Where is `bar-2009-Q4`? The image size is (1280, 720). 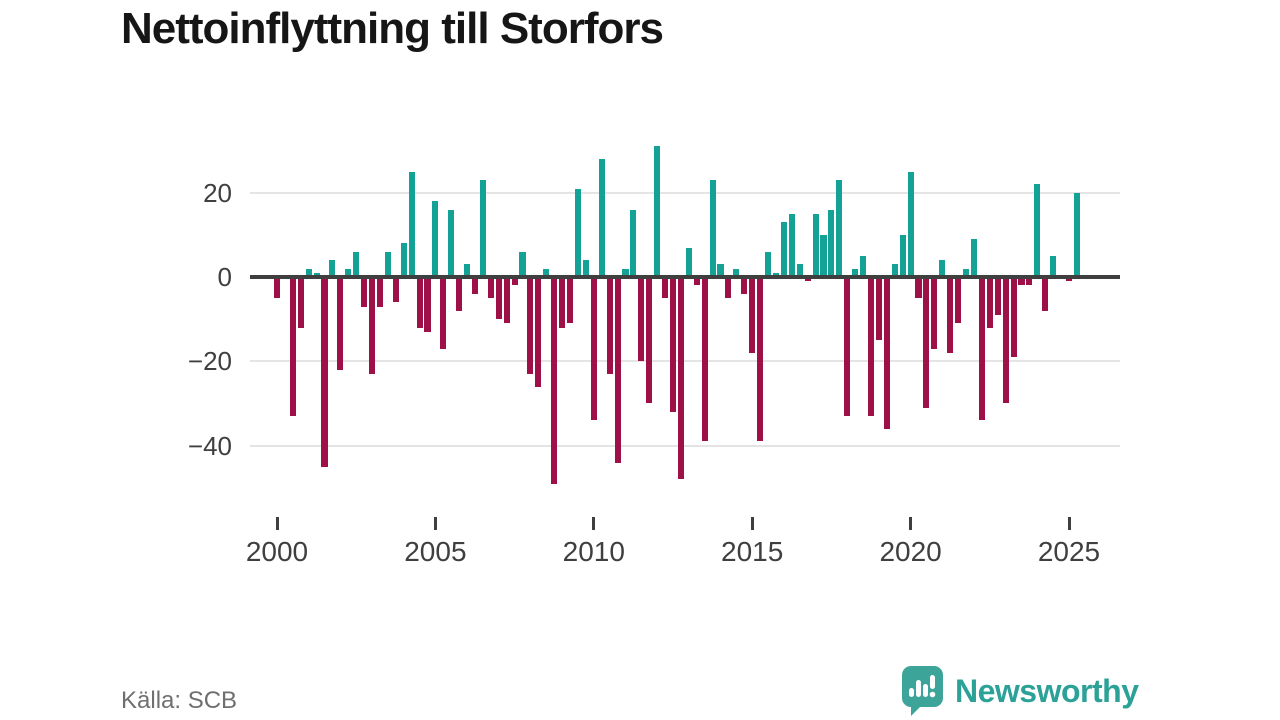
bar-2009-Q4 is located at coordinates (585, 268).